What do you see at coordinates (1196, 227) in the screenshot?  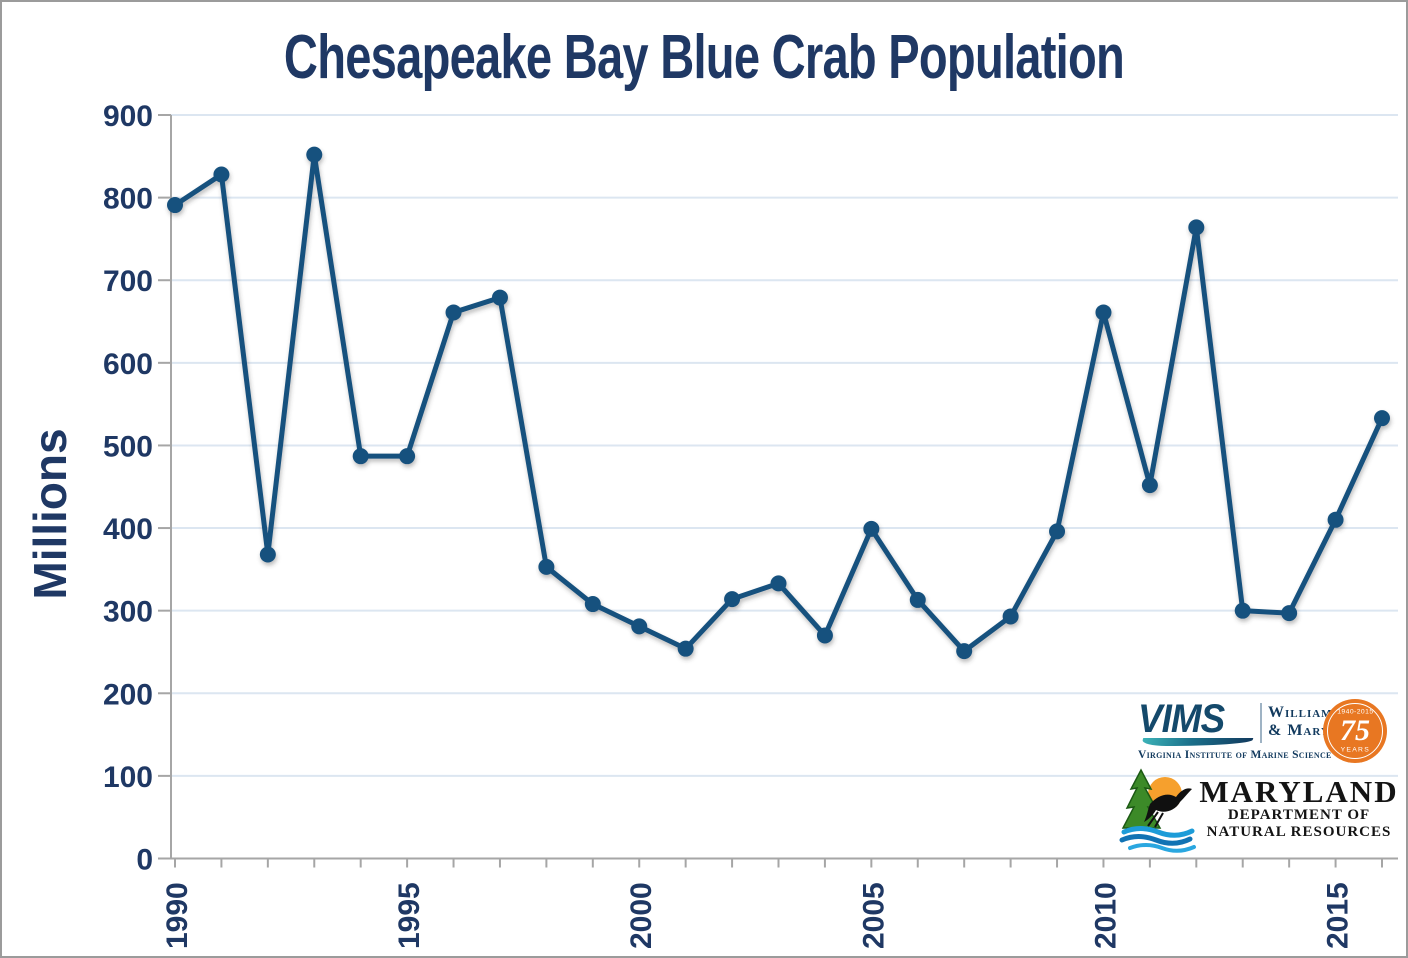 I see `data-point-2012` at bounding box center [1196, 227].